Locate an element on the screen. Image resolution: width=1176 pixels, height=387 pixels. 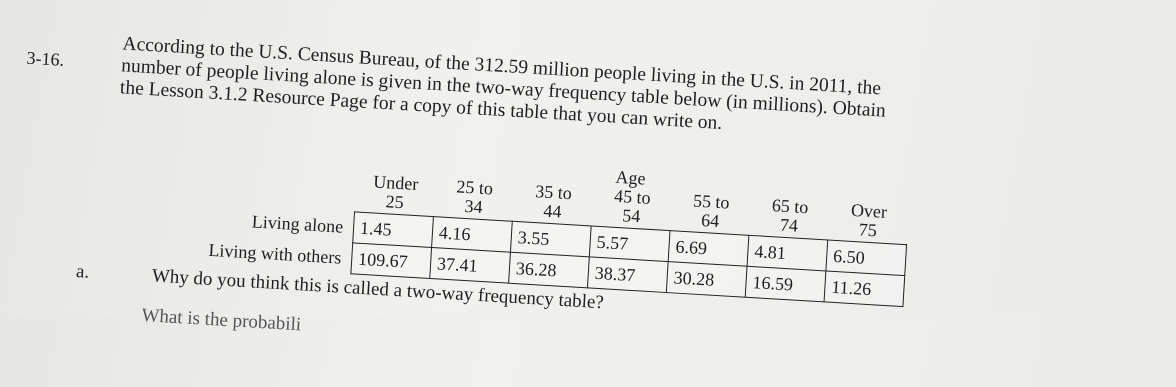
column-header-text: Over 75 is located at coordinates (869, 220).